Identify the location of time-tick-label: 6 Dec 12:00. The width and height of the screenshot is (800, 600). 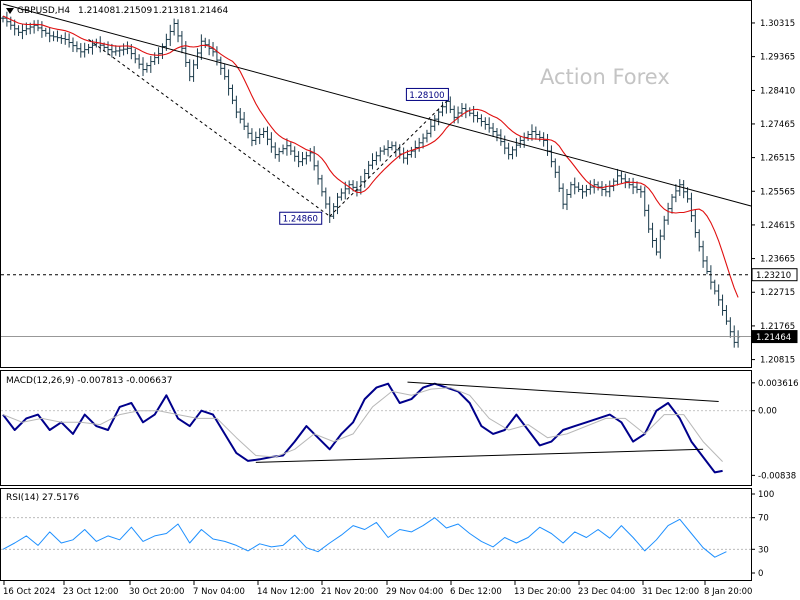
(476, 592).